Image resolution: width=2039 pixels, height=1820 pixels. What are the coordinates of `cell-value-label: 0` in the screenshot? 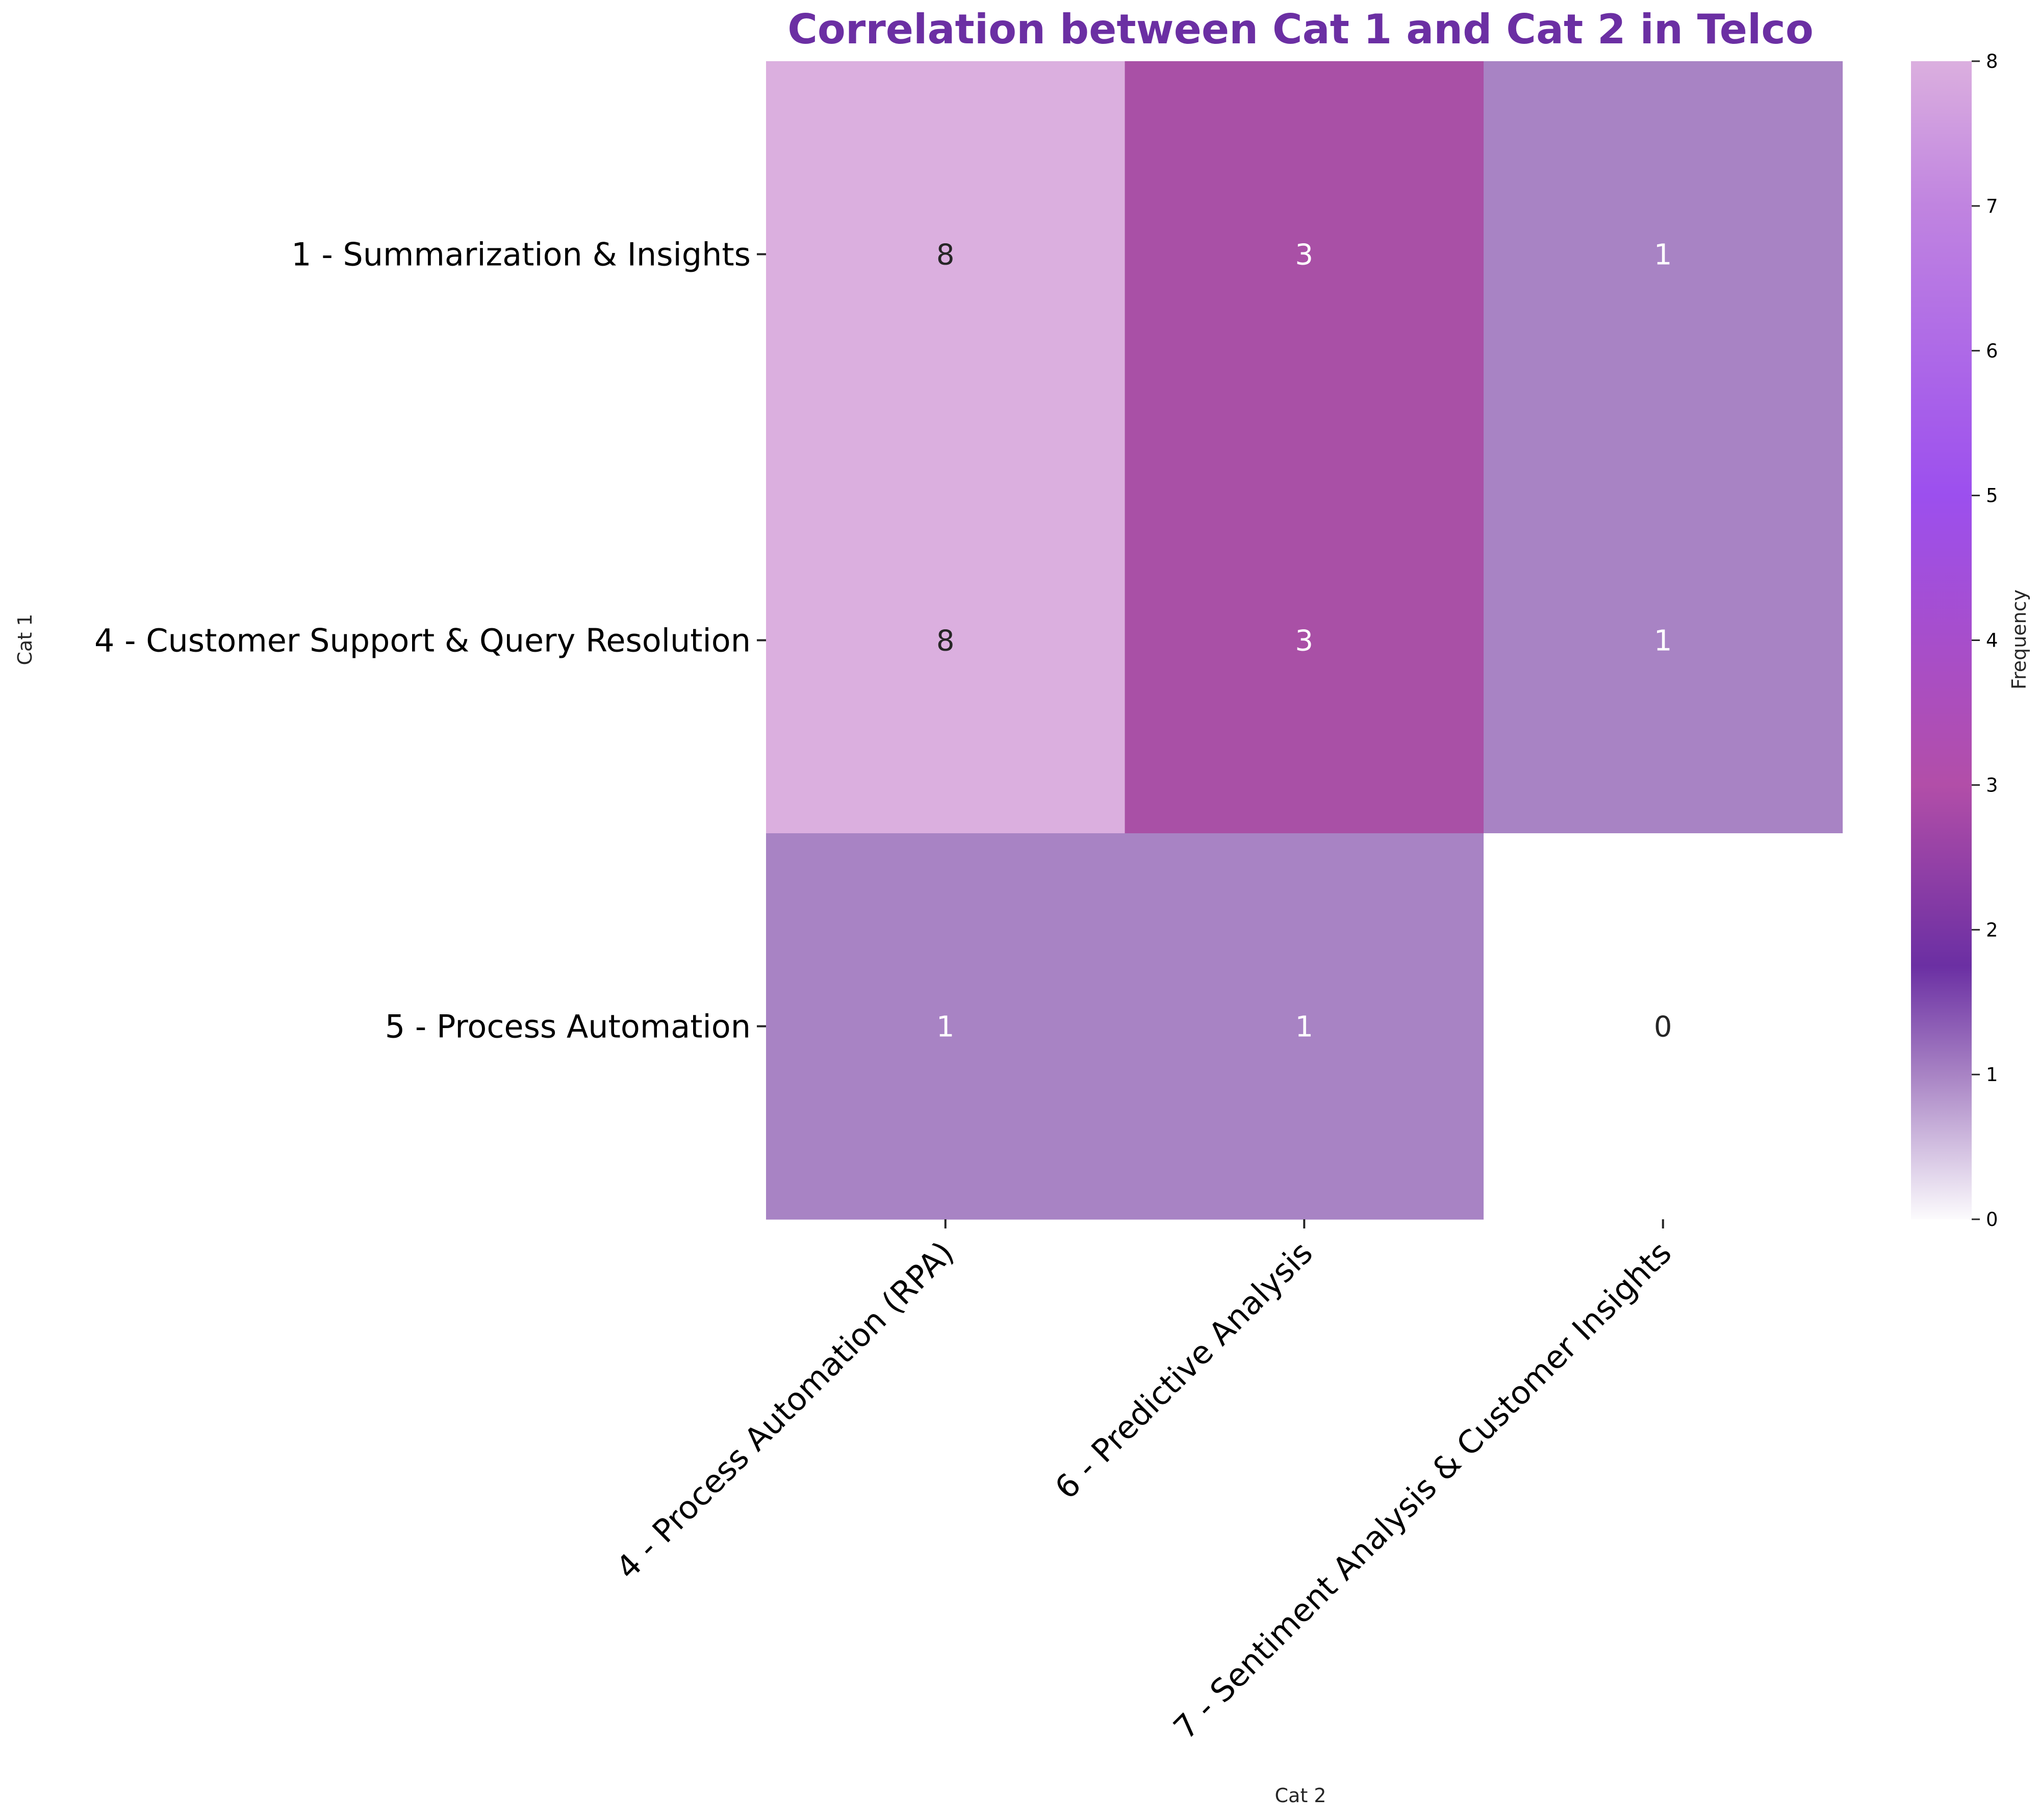 It's located at (1663, 1027).